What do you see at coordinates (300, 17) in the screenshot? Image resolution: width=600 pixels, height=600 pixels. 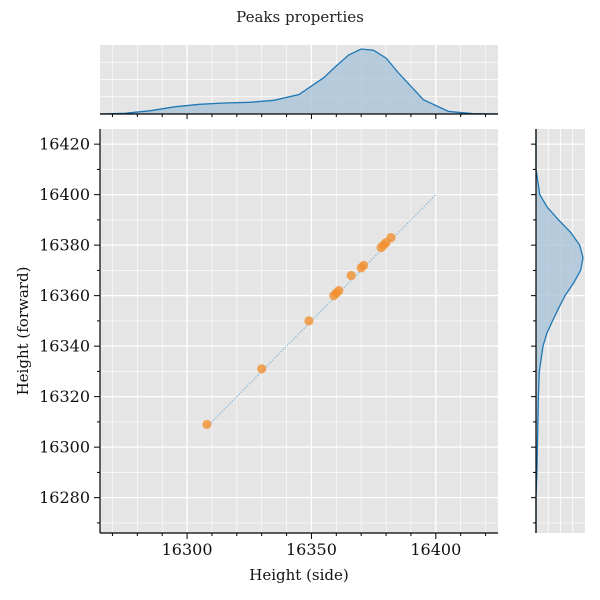 I see `figure-title: Peaks properties` at bounding box center [300, 17].